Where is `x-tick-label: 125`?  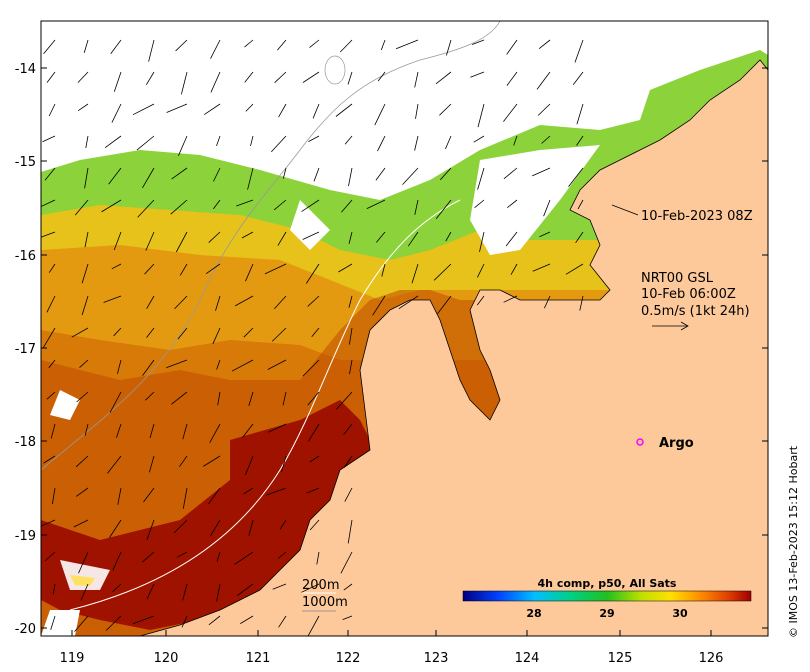
x-tick-label: 125 is located at coordinates (620, 658).